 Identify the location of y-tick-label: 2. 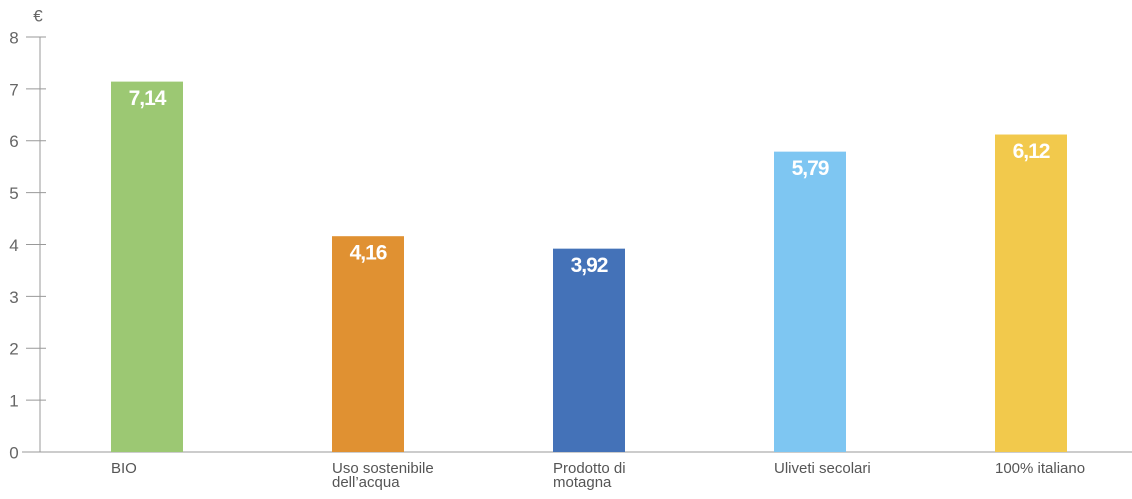
(13, 349).